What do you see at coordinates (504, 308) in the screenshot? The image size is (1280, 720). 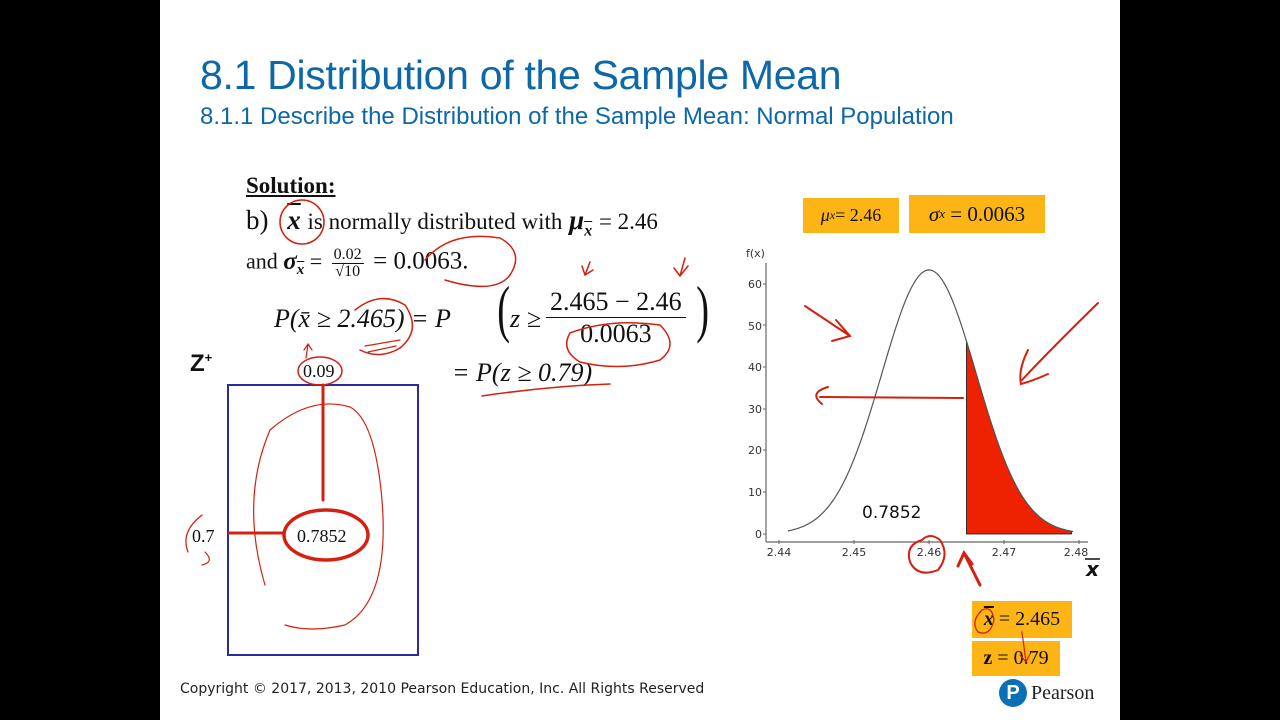 I see `open-paren: (` at bounding box center [504, 308].